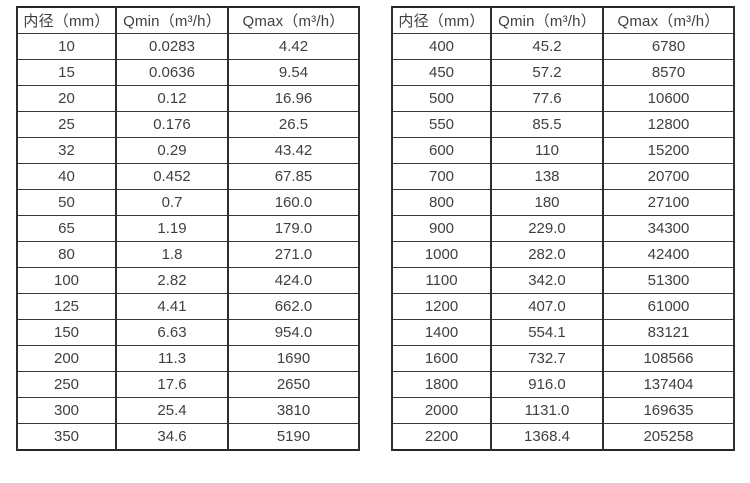 This screenshot has width=750, height=483. I want to click on table-cell: 180, so click(547, 202).